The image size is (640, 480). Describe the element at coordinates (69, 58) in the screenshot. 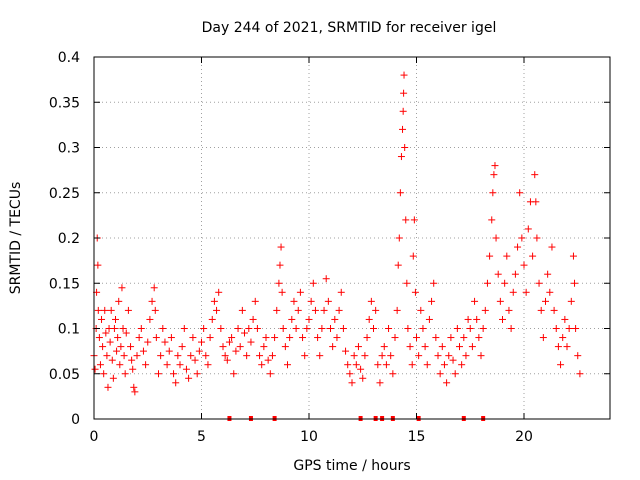

I see `y-tick-label: 0.4` at that location.